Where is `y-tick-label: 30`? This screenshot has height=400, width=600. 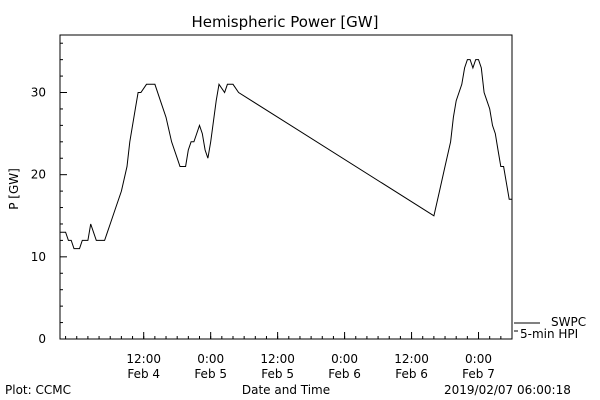 y-tick-label: 30 is located at coordinates (38, 93).